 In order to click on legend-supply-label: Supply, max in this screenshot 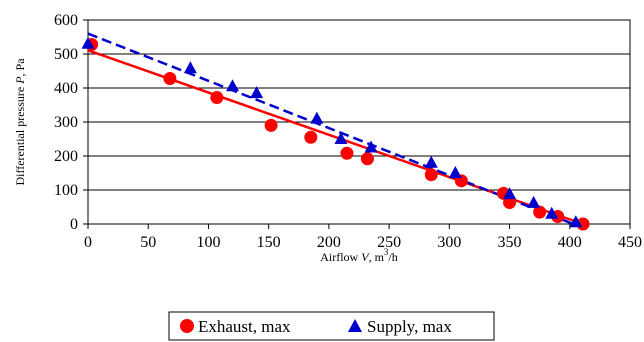, I will do `click(409, 326)`.